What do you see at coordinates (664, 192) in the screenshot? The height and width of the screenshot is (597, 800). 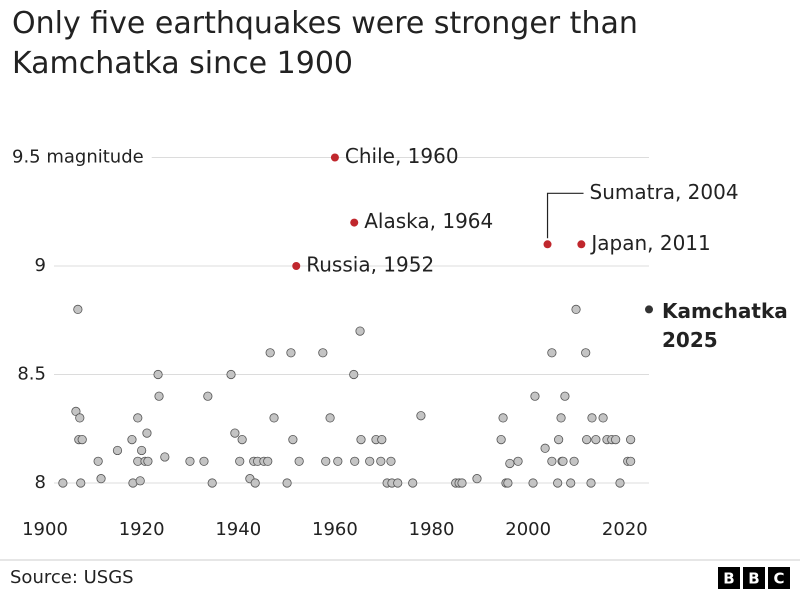 I see `annotation: Sumatra, 2004` at bounding box center [664, 192].